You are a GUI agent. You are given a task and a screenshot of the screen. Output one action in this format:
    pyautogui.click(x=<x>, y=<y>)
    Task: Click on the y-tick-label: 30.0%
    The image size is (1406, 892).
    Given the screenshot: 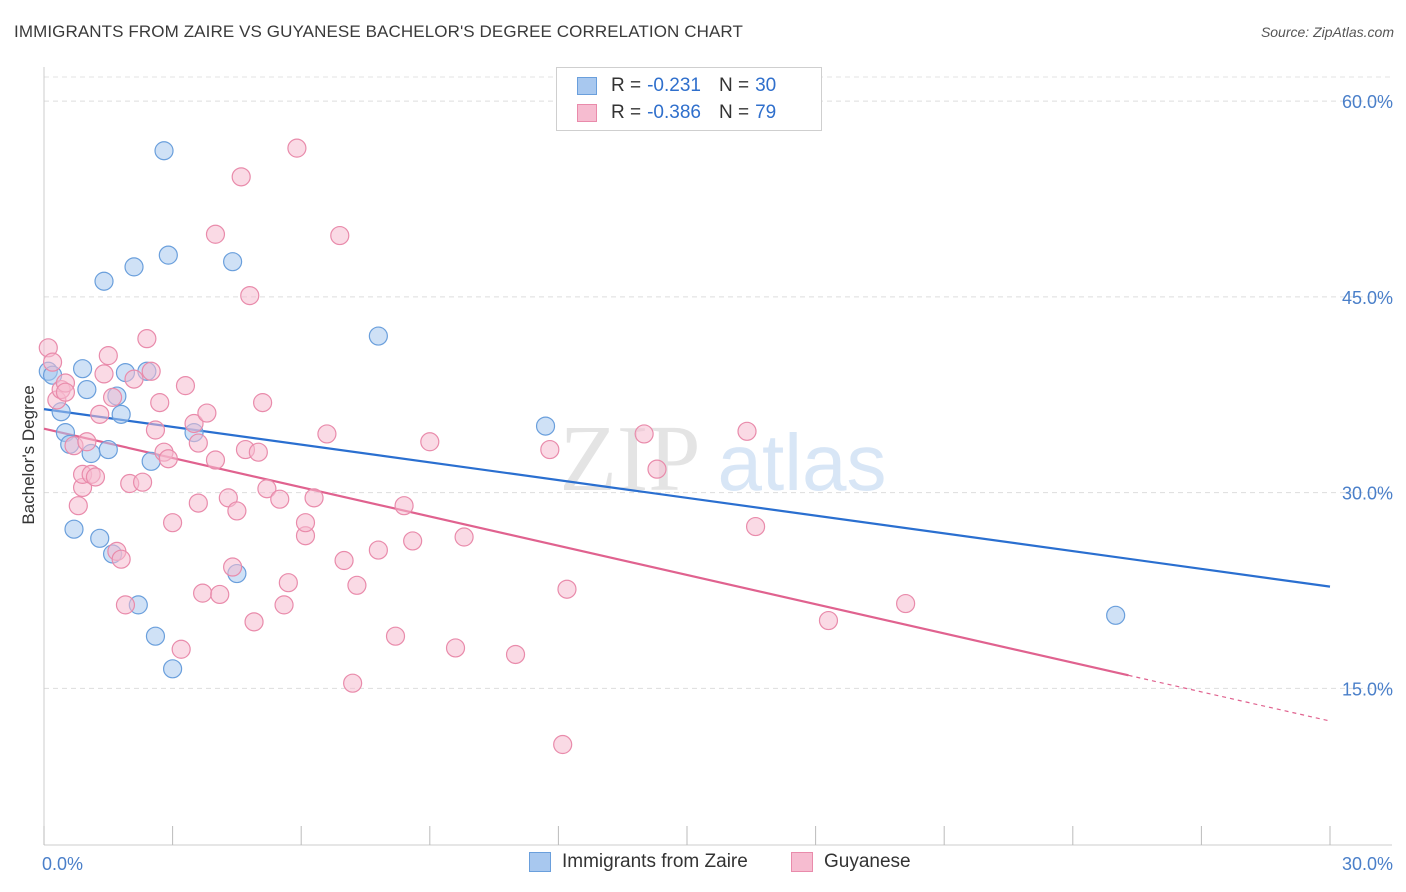 What is the action you would take?
    pyautogui.click(x=1367, y=494)
    